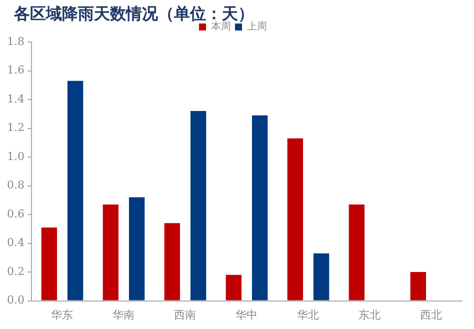  What do you see at coordinates (257, 26) in the screenshot?
I see `legend-label: 上周` at bounding box center [257, 26].